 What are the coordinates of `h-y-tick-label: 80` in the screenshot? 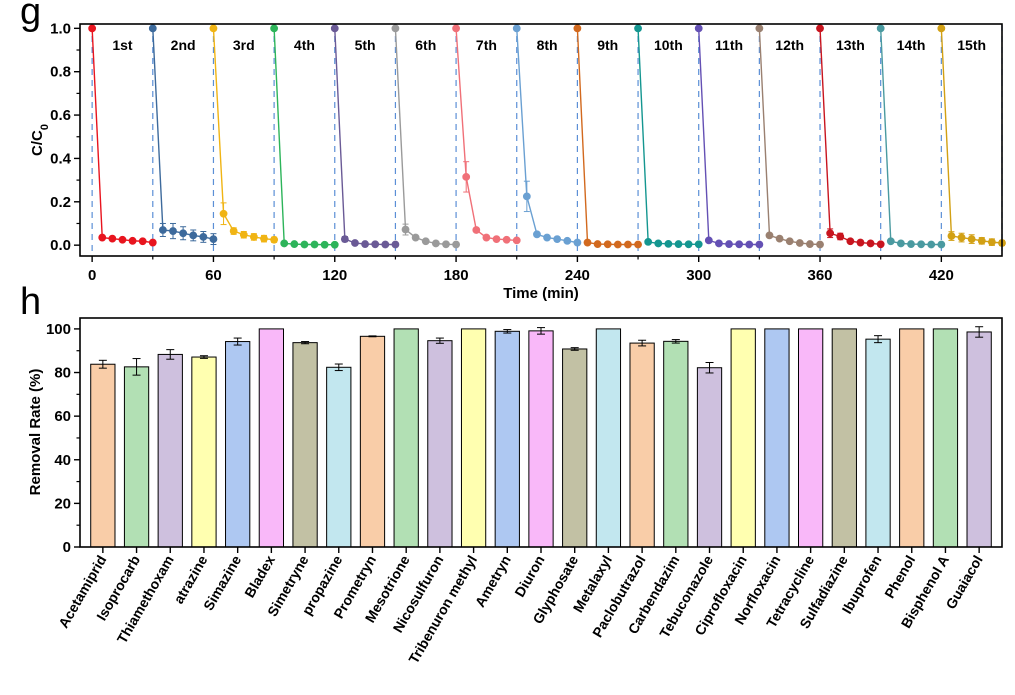 It's located at (62, 373).